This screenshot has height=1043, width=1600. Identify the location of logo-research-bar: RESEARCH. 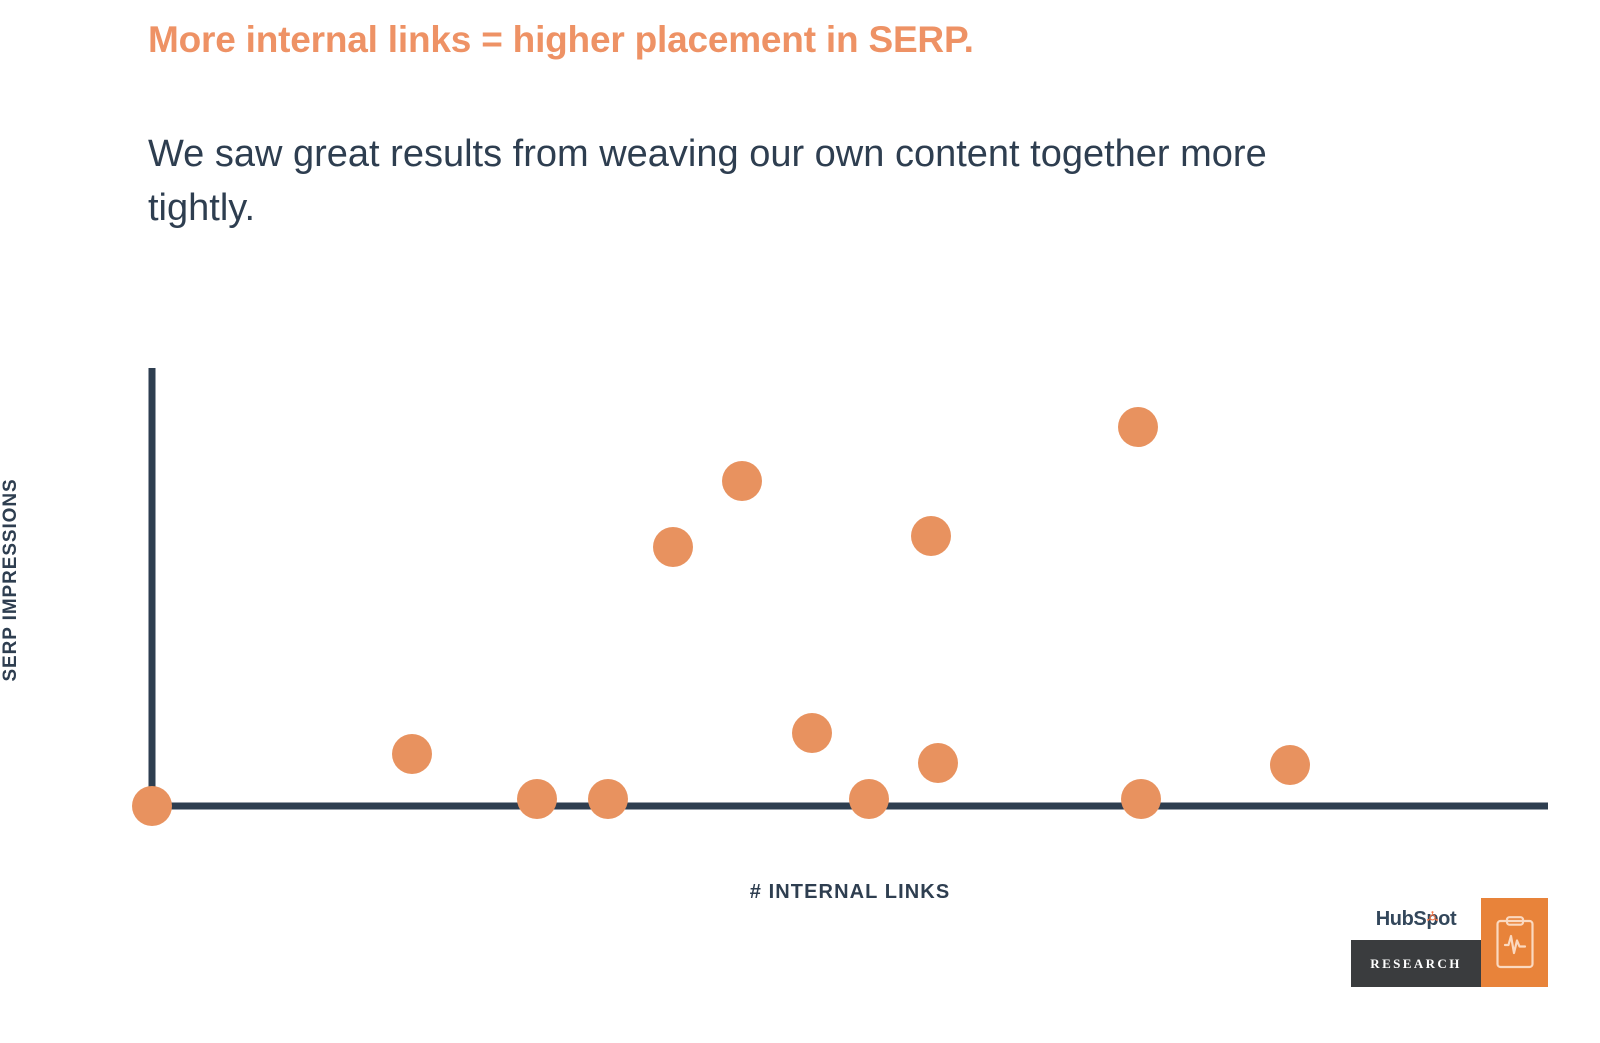
(1416, 963).